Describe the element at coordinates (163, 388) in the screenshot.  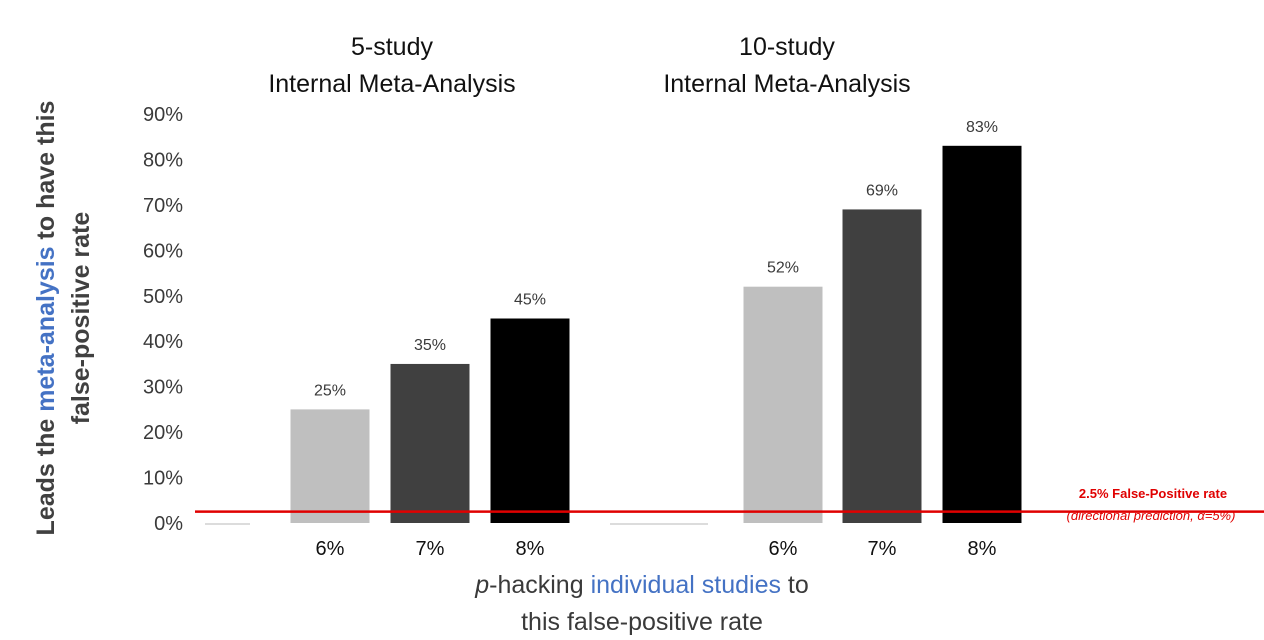
I see `y-tick-label: 30%` at that location.